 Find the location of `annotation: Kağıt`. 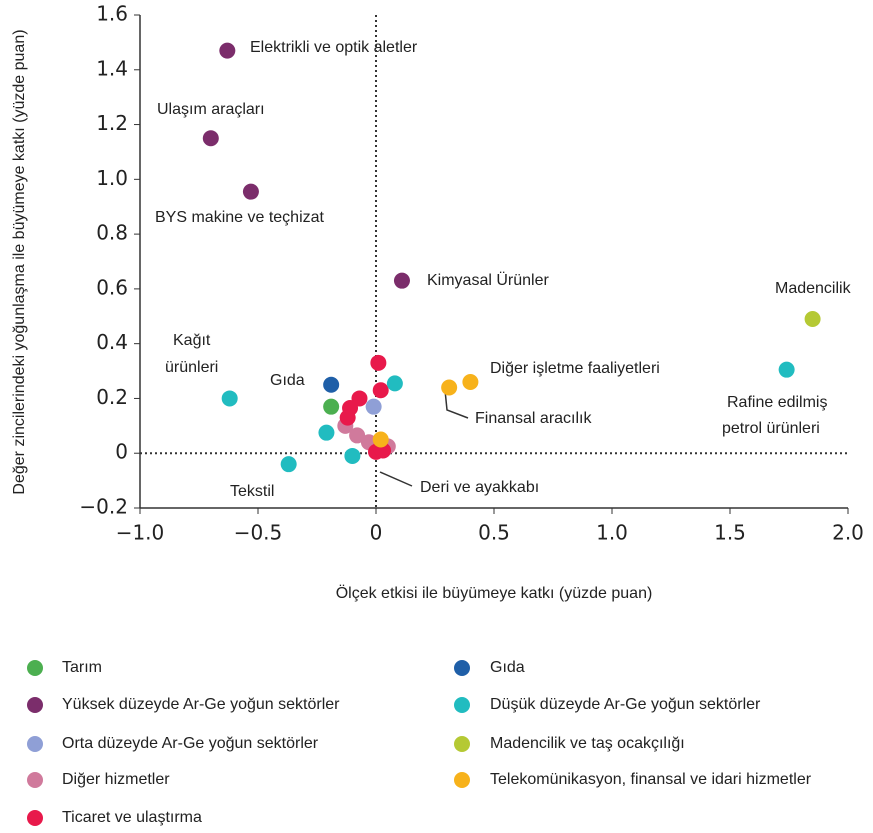

annotation: Kağıt is located at coordinates (192, 340).